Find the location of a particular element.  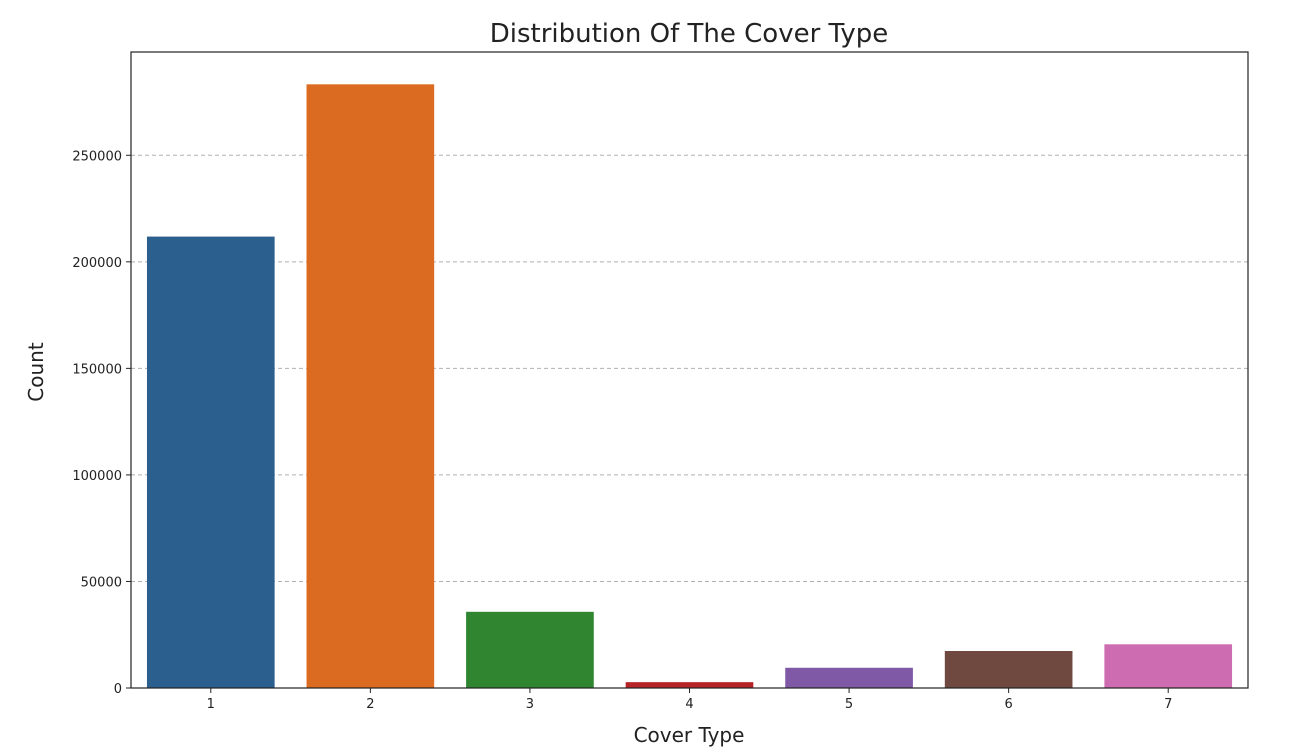

x-tick-label: 7 is located at coordinates (1168, 704).